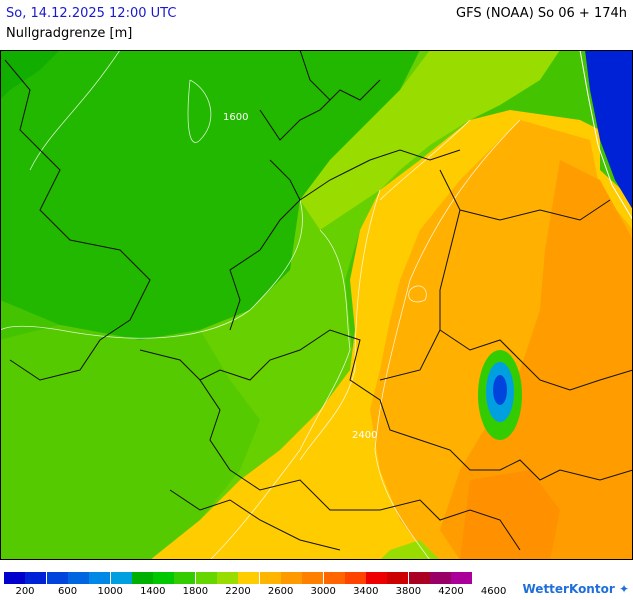 The image size is (633, 600). What do you see at coordinates (30, 75) in the screenshot?
I see `zone-darkest-green` at bounding box center [30, 75].